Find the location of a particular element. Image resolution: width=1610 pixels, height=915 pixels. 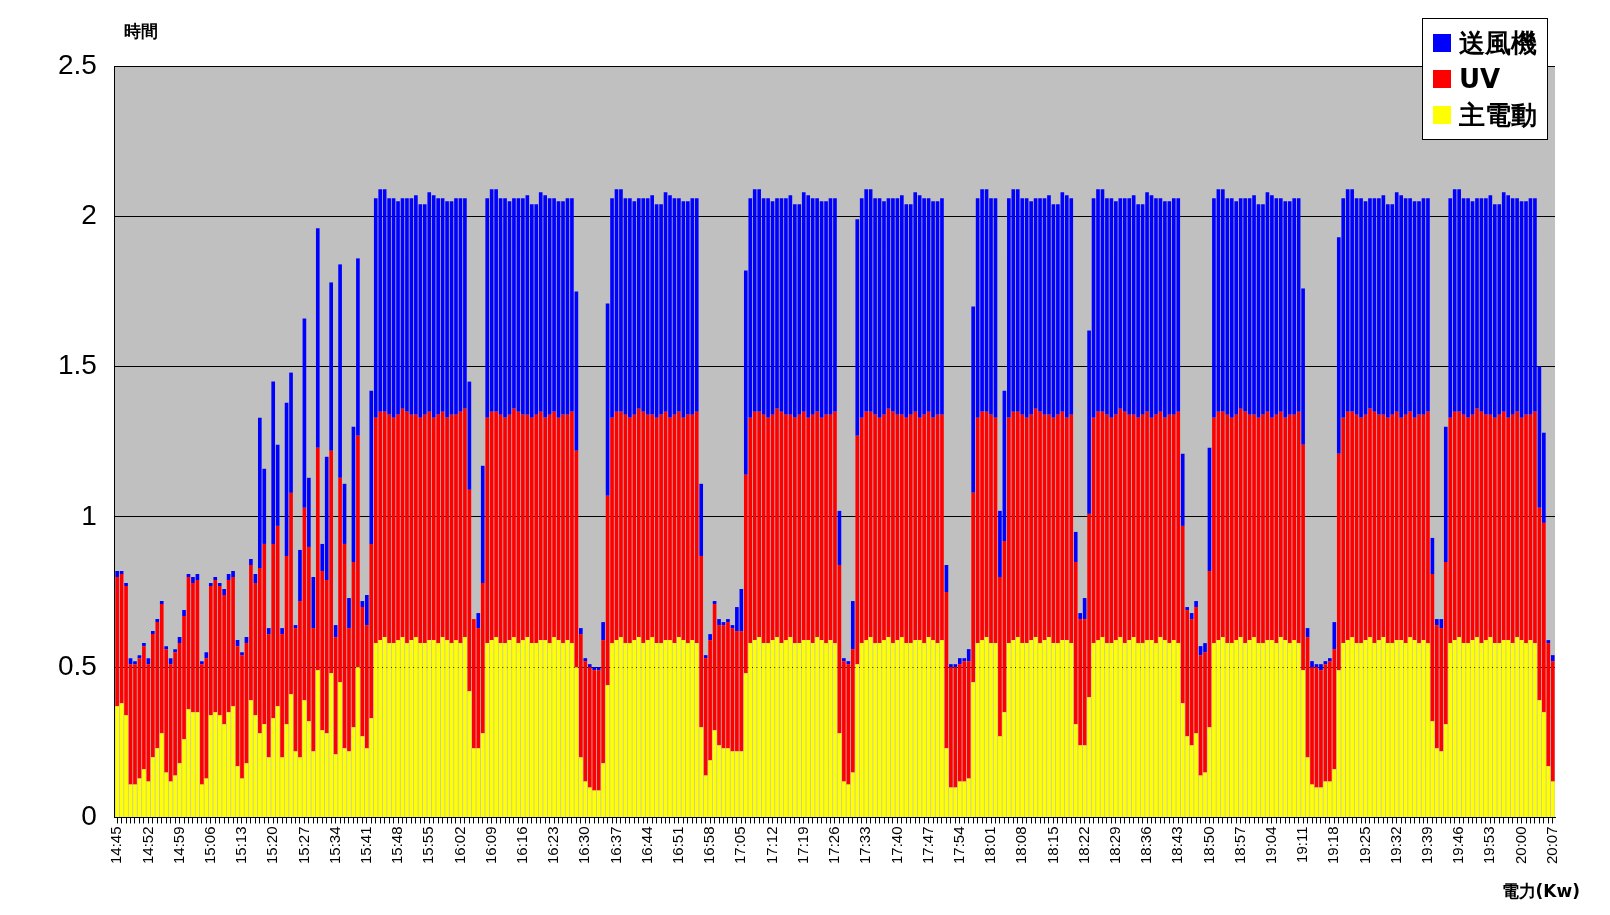

y-tick-label: 0.5 is located at coordinates (77, 665).